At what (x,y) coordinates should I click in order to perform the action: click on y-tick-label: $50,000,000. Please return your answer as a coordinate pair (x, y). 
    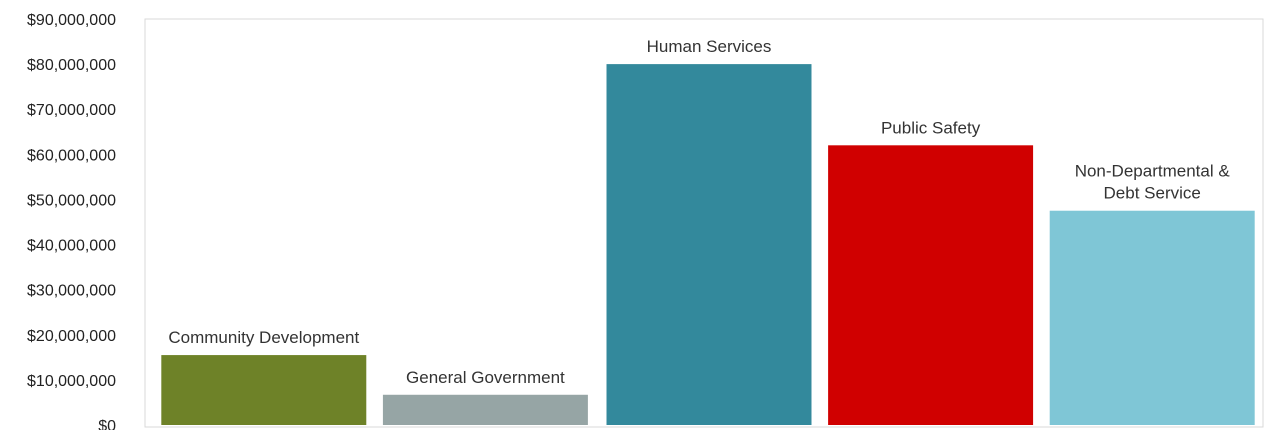
    Looking at the image, I should click on (71, 200).